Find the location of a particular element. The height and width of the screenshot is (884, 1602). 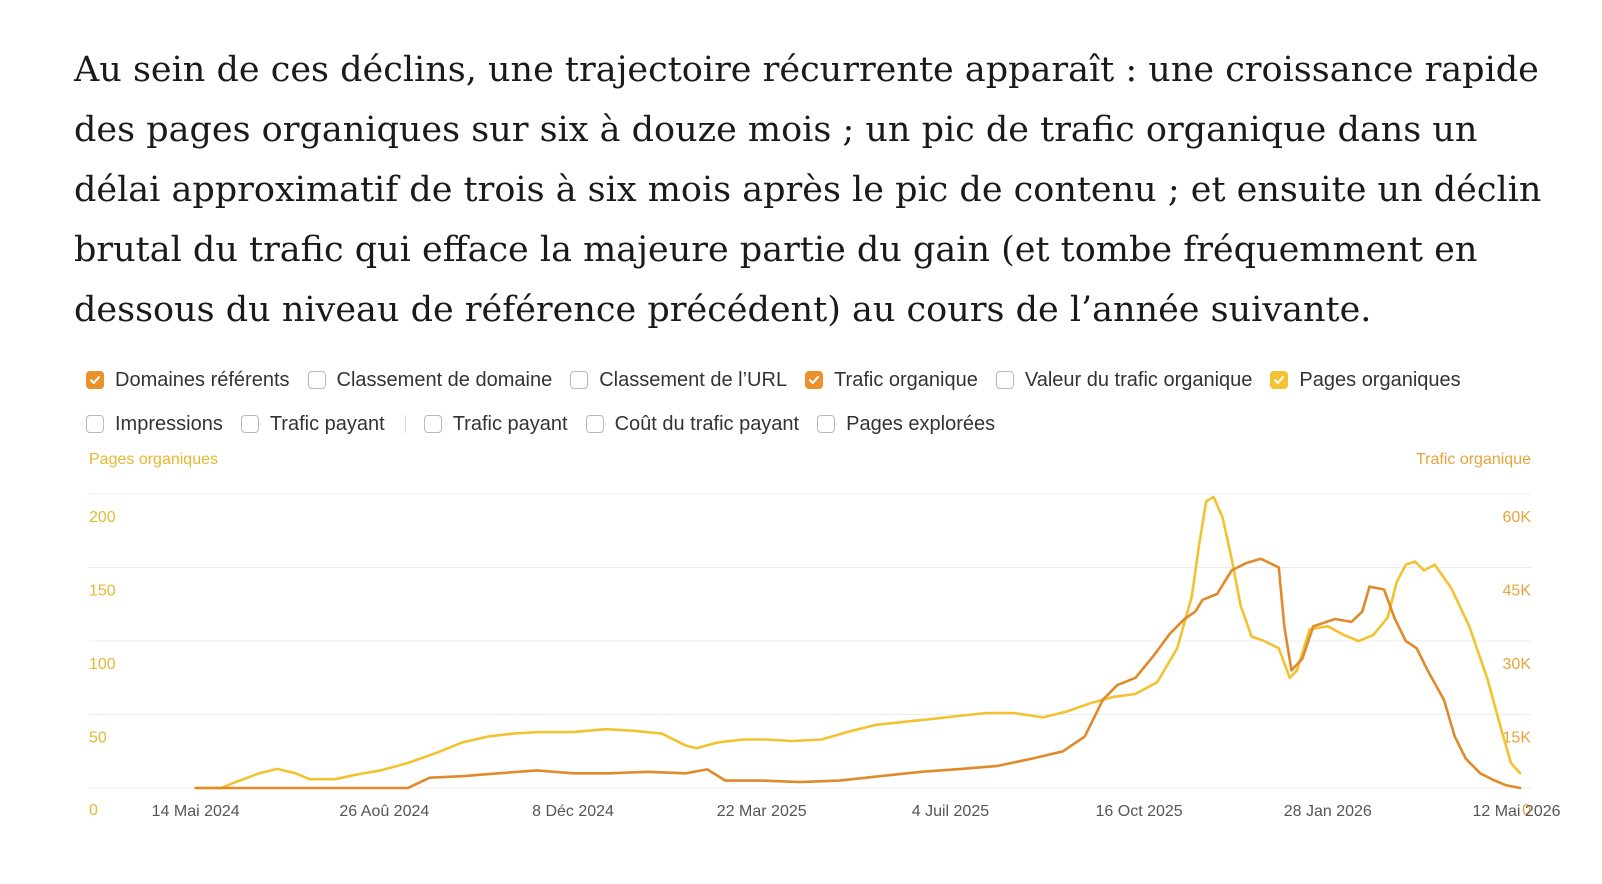

left-axis-ticks: 0 50 100 150 200 is located at coordinates (102, 664).